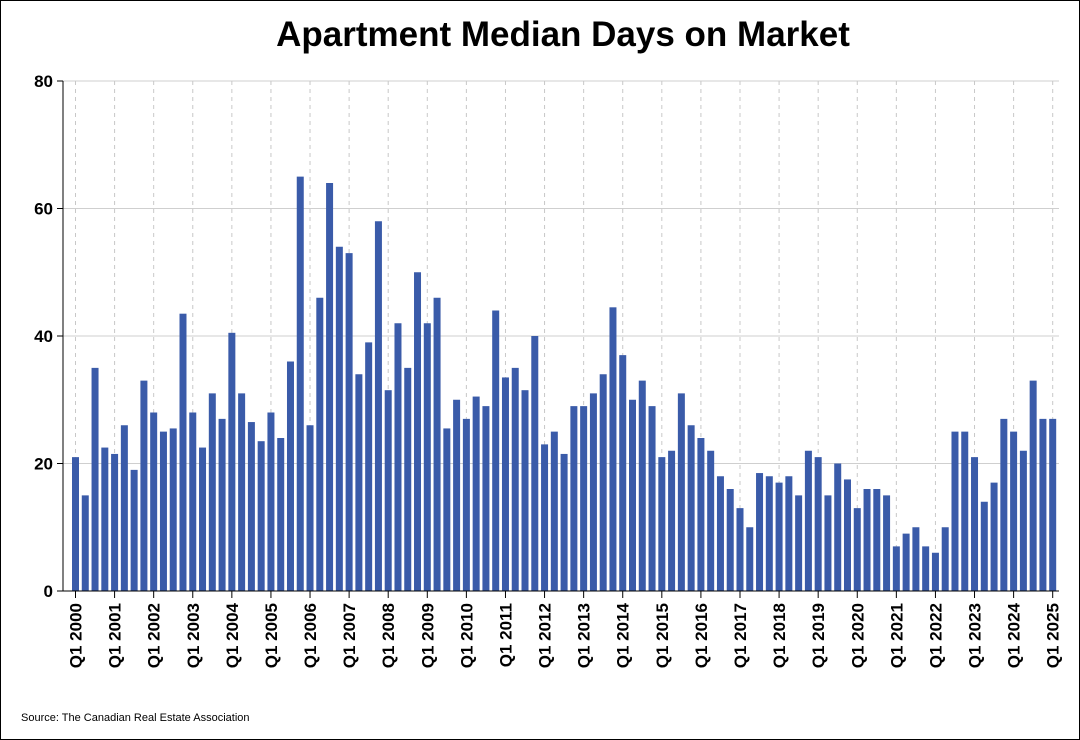 The image size is (1080, 740). I want to click on y-tick-label: 0, so click(48, 591).